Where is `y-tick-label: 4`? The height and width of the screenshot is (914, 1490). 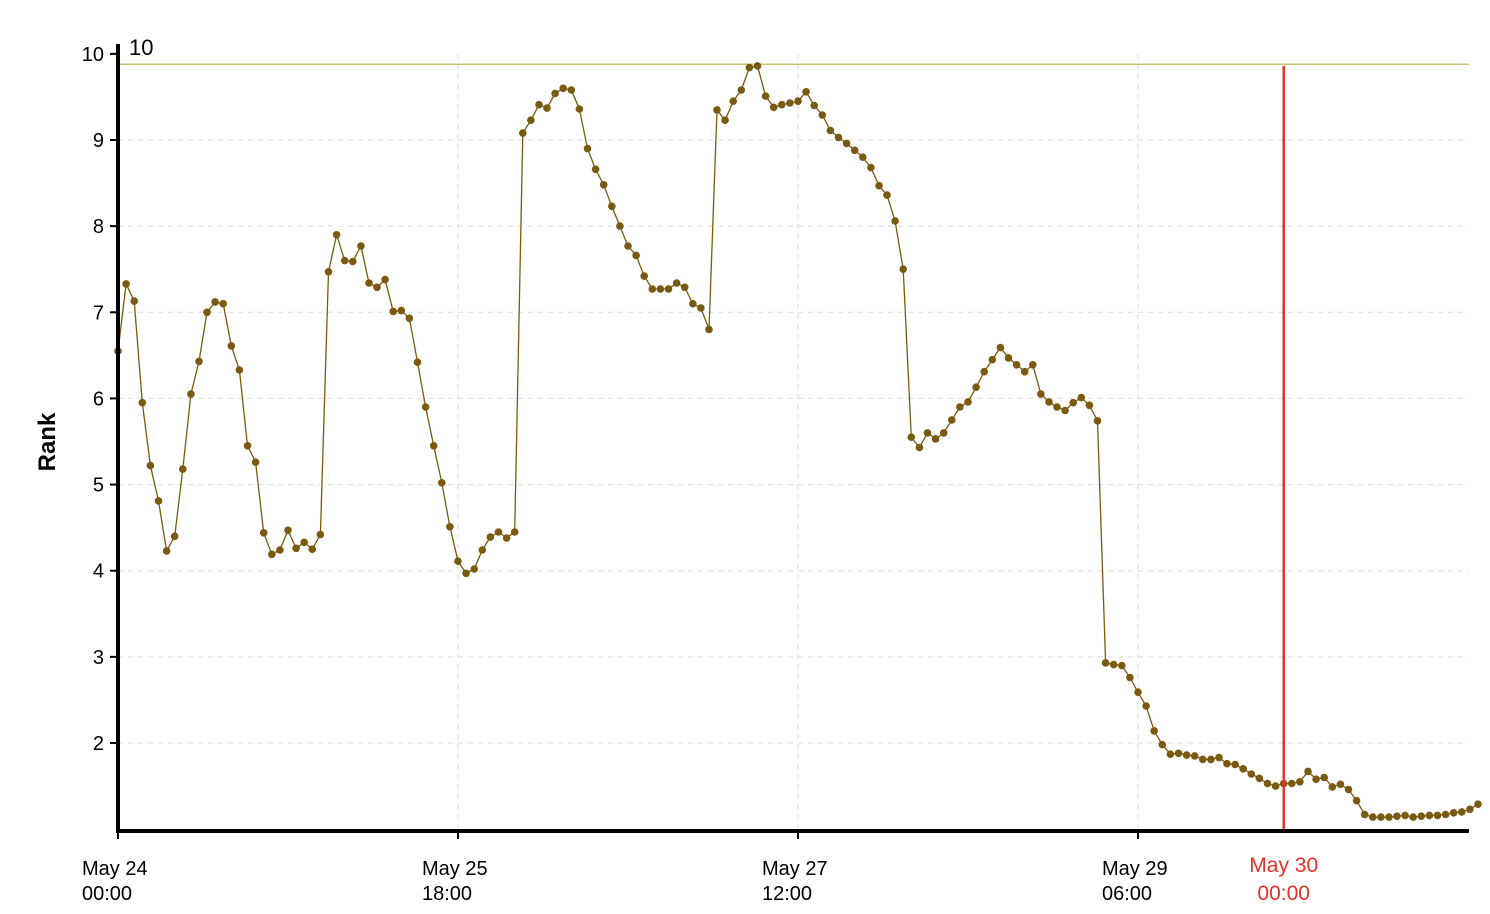 y-tick-label: 4 is located at coordinates (98, 572).